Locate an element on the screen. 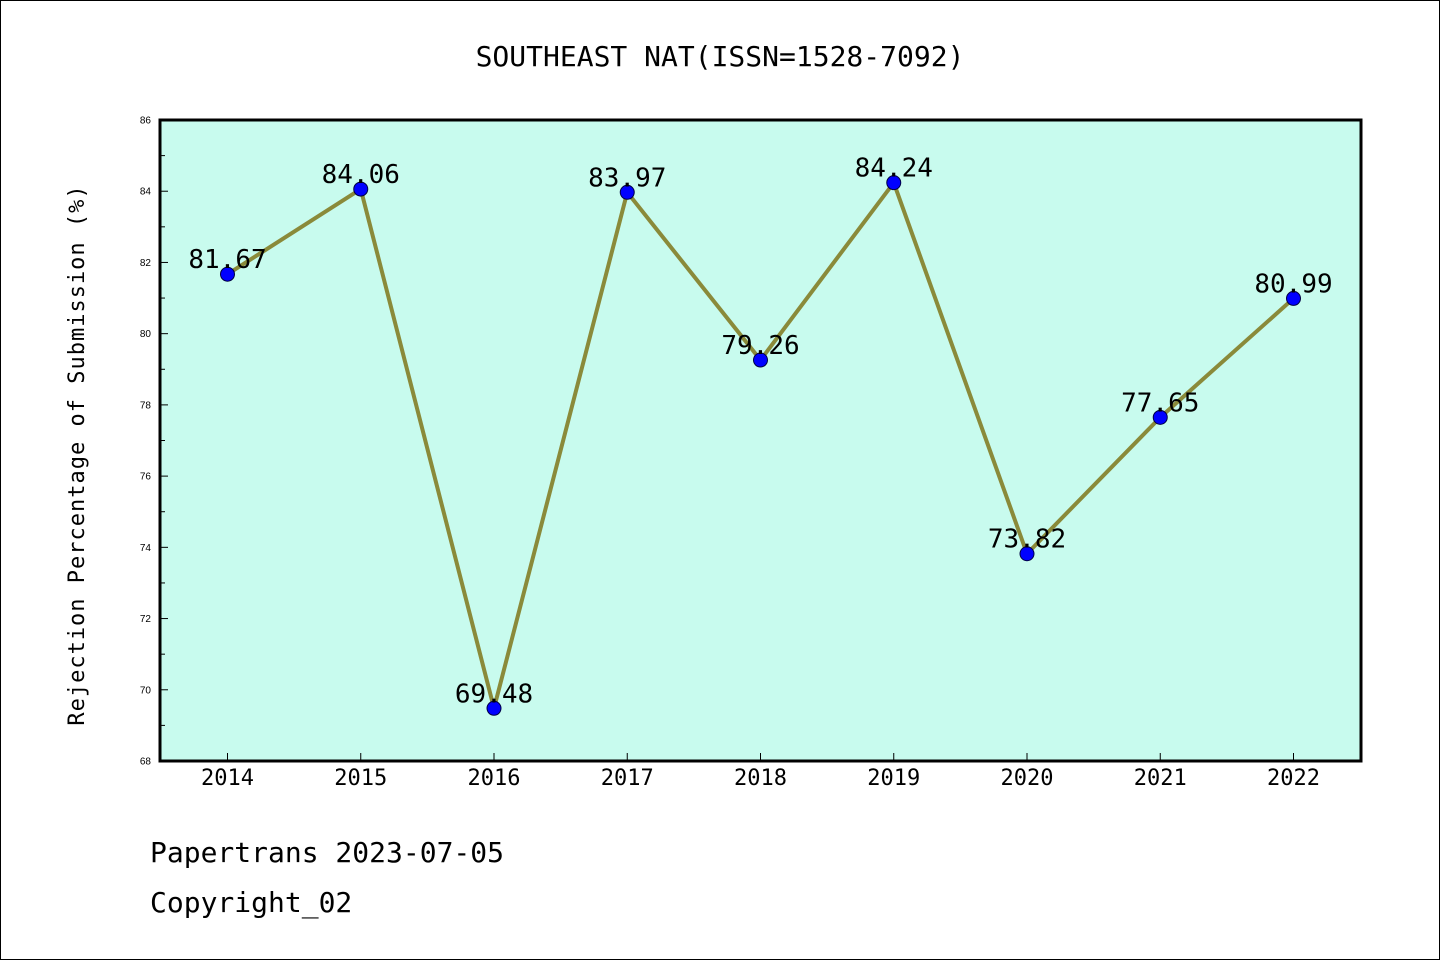 This screenshot has width=1440, height=960. data-label-2022: 80.99 is located at coordinates (1293, 284).